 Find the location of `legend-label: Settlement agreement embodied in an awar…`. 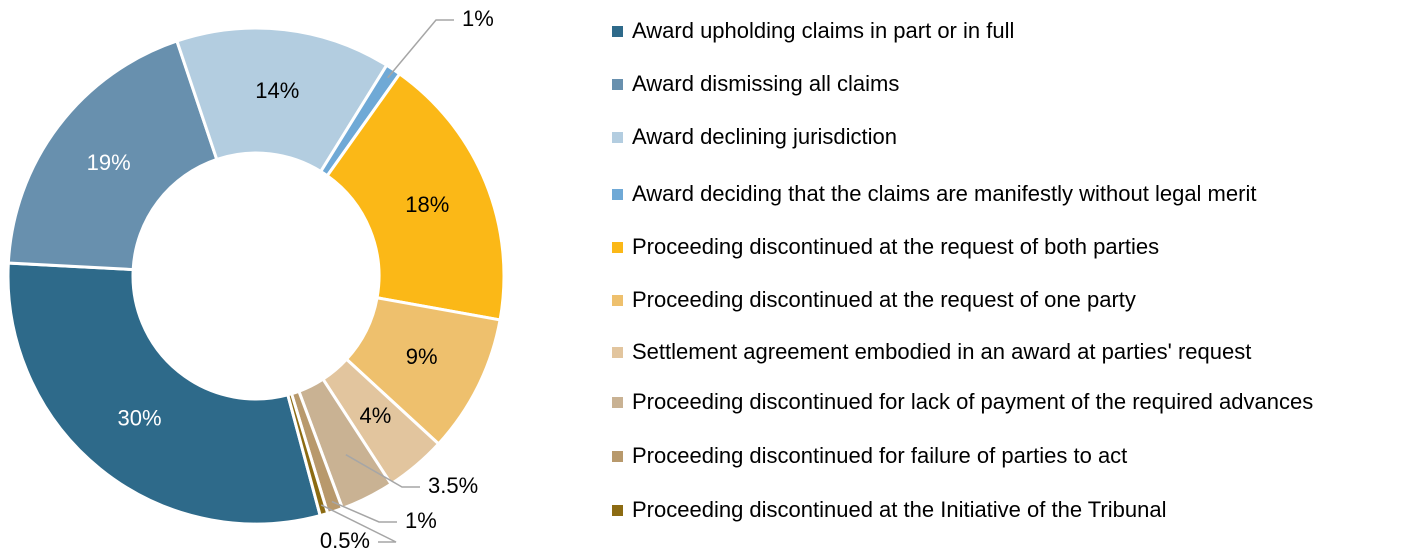

legend-label: Settlement agreement embodied in an awar… is located at coordinates (942, 351).